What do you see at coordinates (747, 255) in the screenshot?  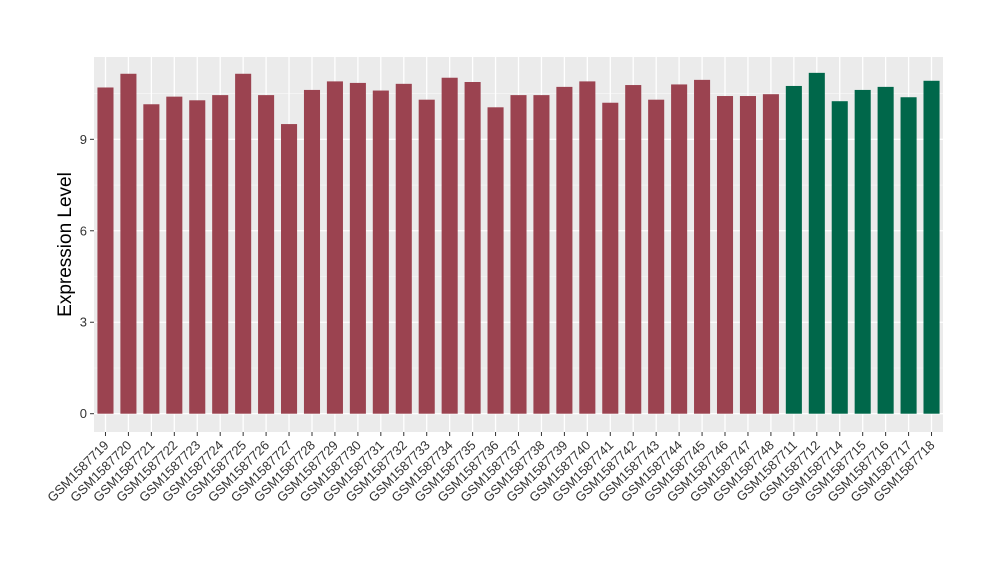 I see `bar-GSM1587747` at bounding box center [747, 255].